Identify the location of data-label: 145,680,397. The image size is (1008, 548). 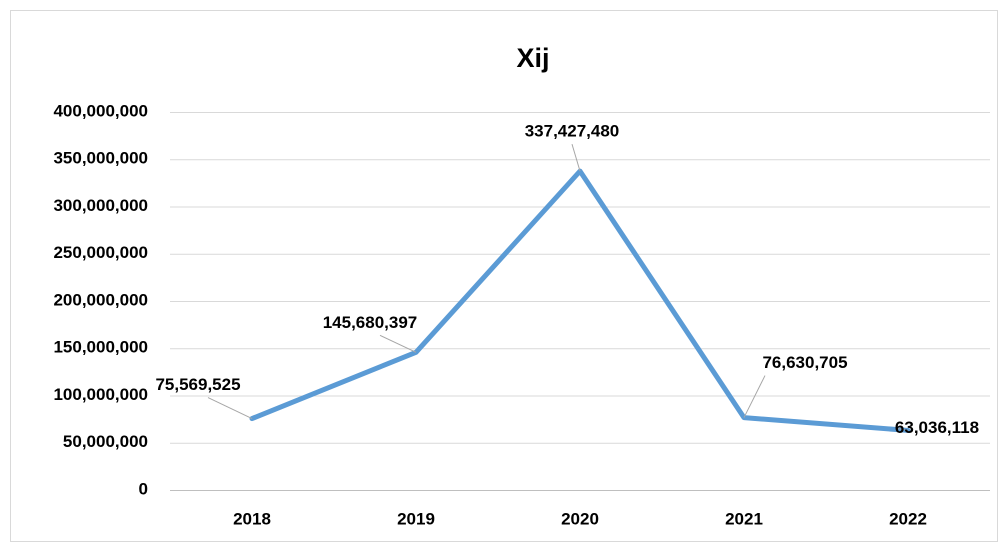
(370, 322).